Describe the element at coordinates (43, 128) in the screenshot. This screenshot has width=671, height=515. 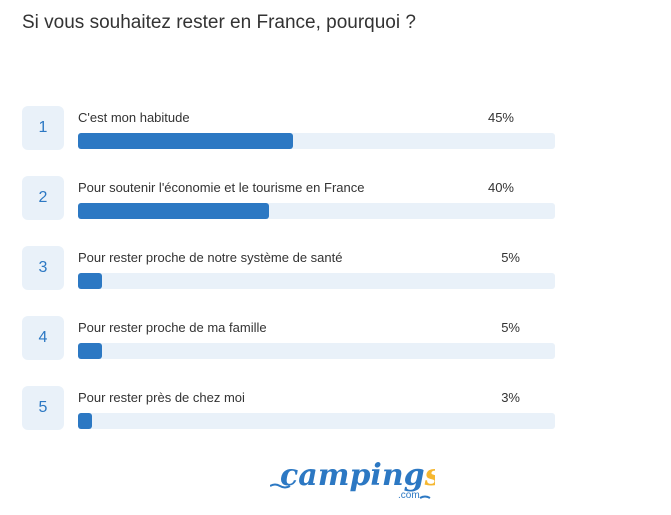
I see `rank-badge: 1` at that location.